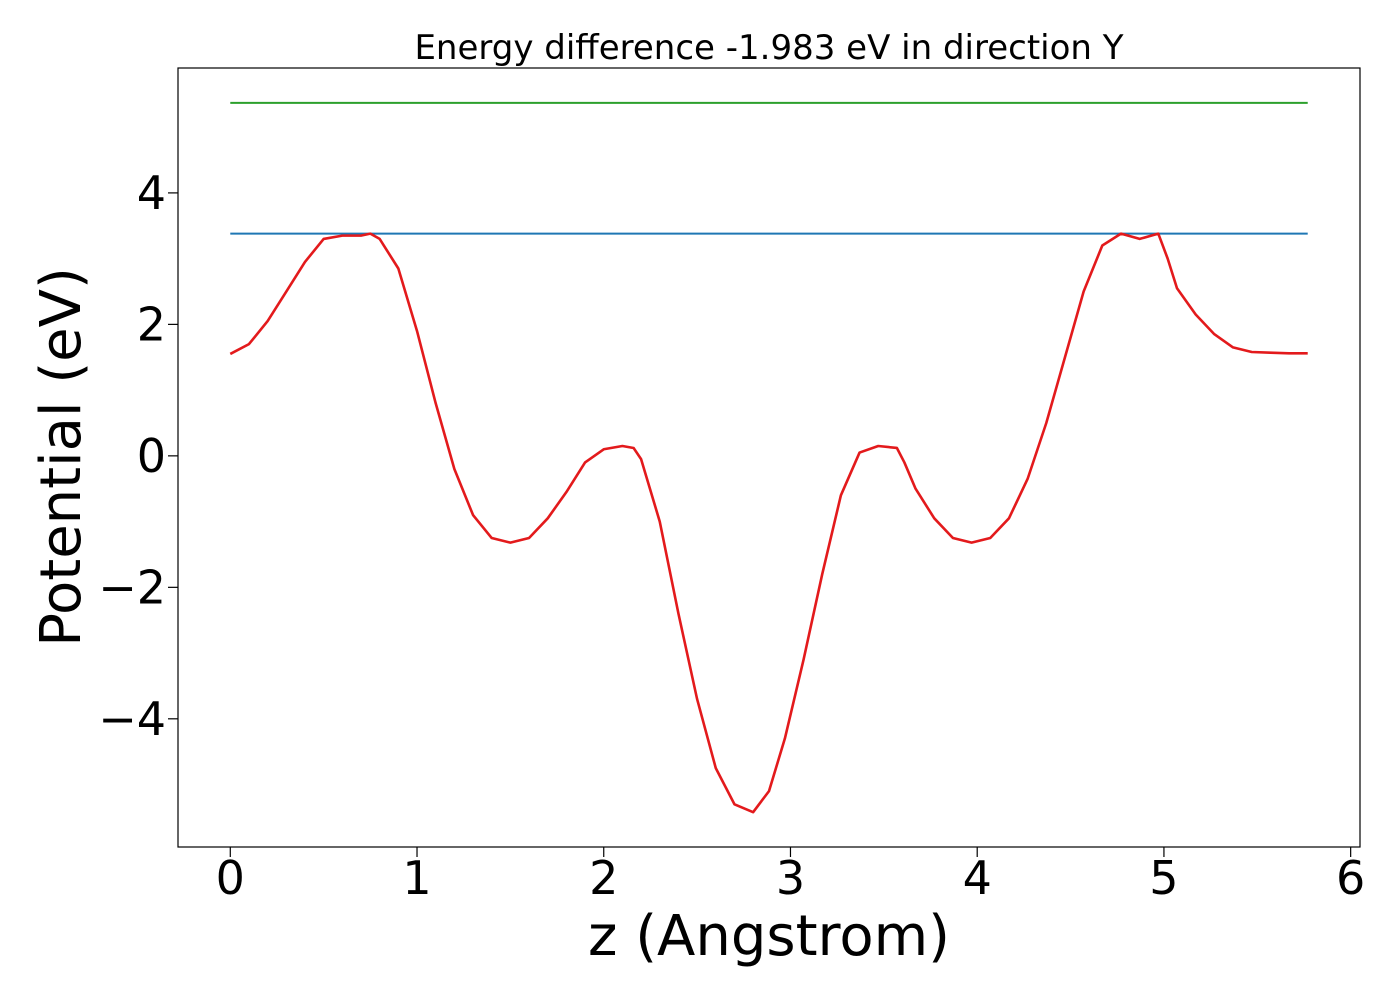 The height and width of the screenshot is (1000, 1400). I want to click on y-tick-label: 4, so click(151, 193).